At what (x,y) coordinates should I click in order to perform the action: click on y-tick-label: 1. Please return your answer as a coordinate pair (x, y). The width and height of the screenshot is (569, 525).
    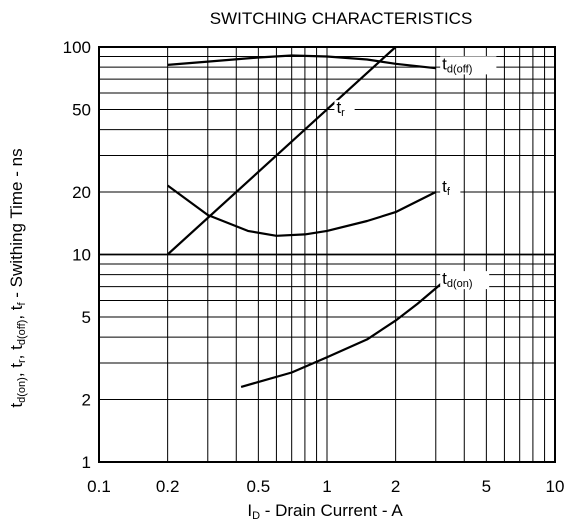
    Looking at the image, I should click on (86, 462).